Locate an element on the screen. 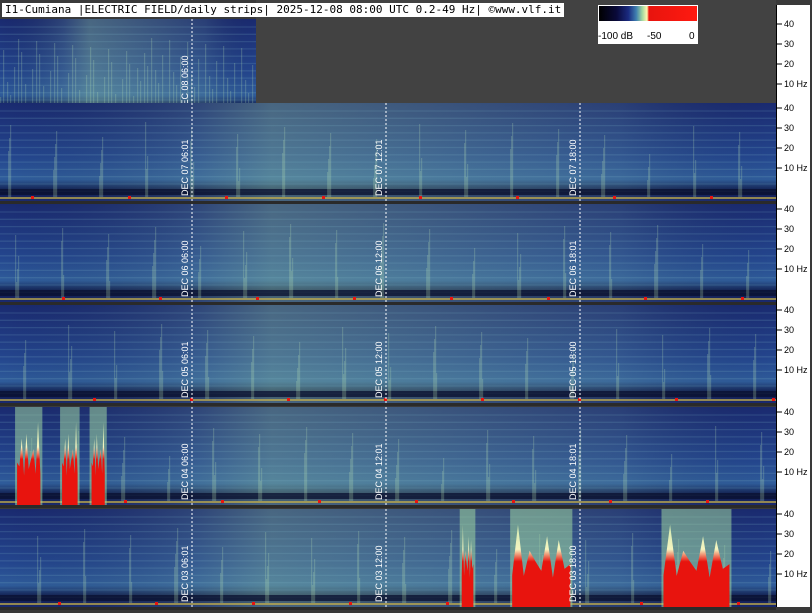 The width and height of the screenshot is (812, 613). time-marker-label: DEC 04 12:01 is located at coordinates (379, 471).